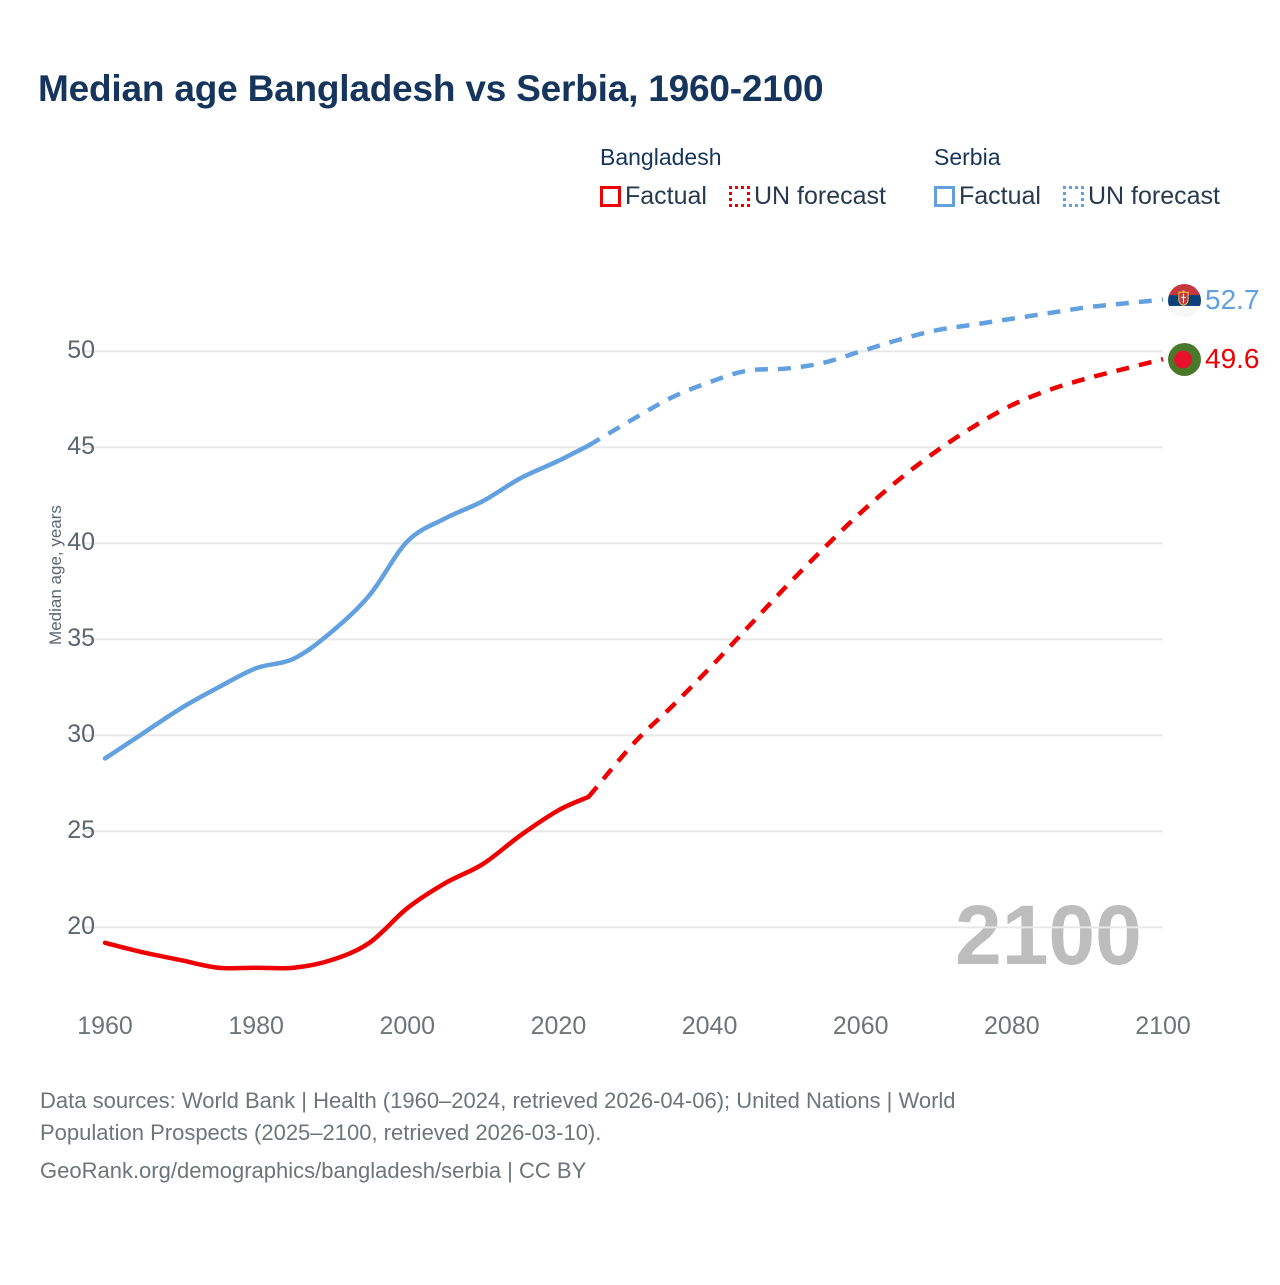  Describe the element at coordinates (407, 1026) in the screenshot. I see `x-axis-tick-label: 2000` at that location.